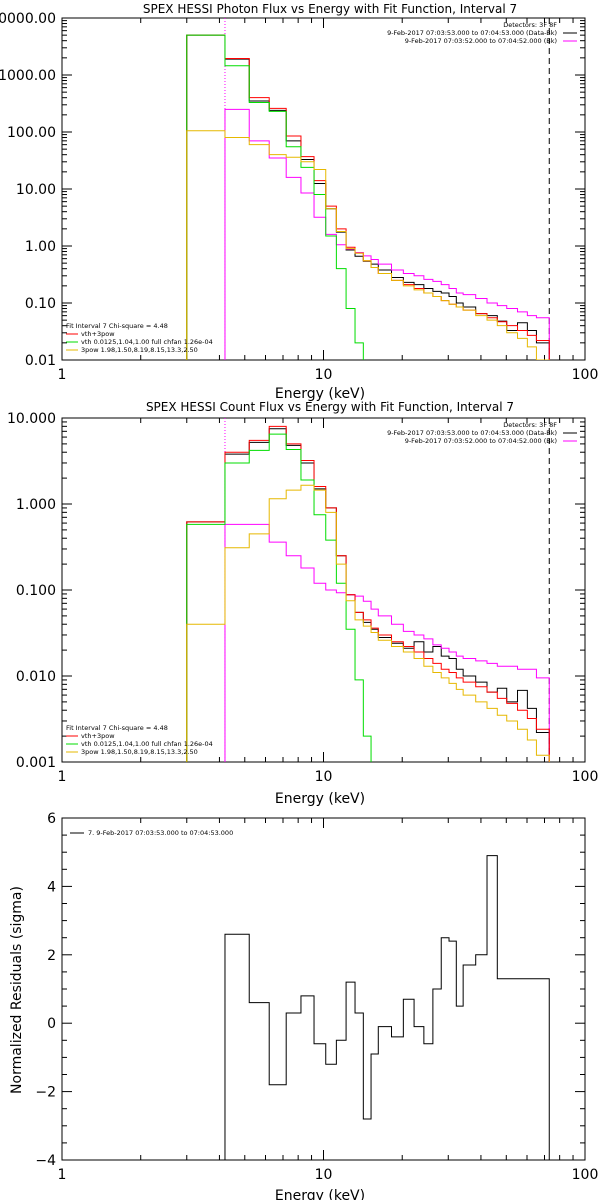 The image size is (600, 1200). I want to click on series-residuals, so click(387, 1007).